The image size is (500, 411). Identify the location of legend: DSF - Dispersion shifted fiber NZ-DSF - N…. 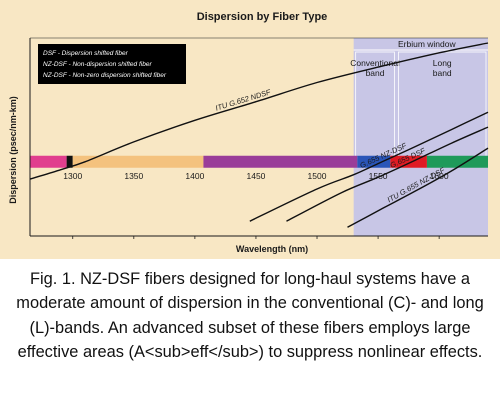
(112, 64).